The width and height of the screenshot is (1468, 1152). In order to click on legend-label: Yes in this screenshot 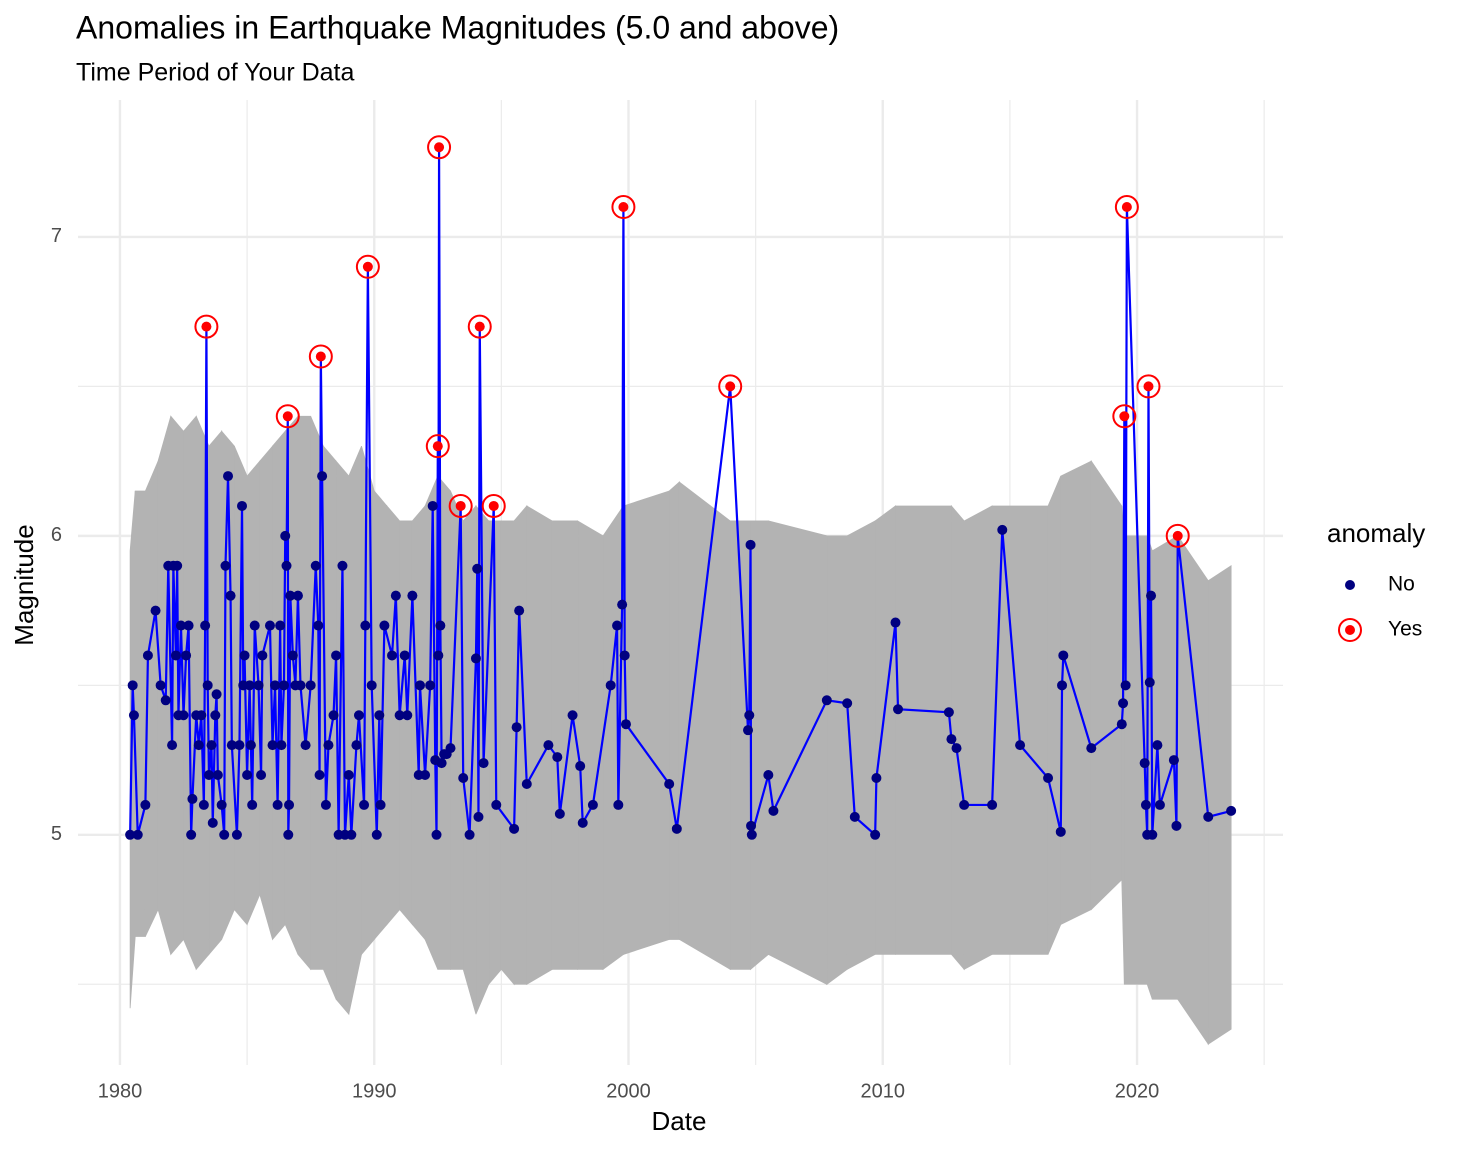, I will do `click(1405, 629)`.